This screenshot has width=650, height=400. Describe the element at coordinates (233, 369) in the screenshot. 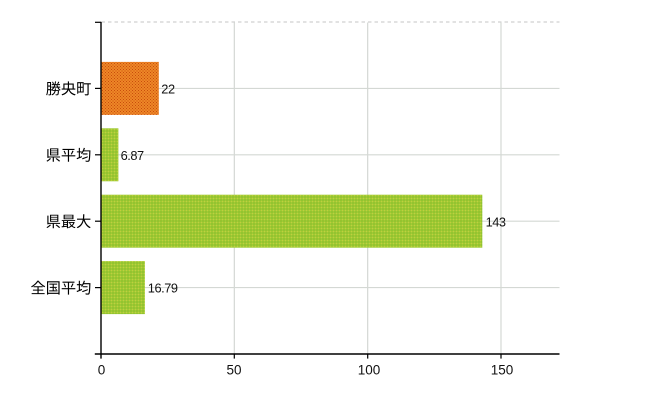

I see `svg-text: 50` at that location.